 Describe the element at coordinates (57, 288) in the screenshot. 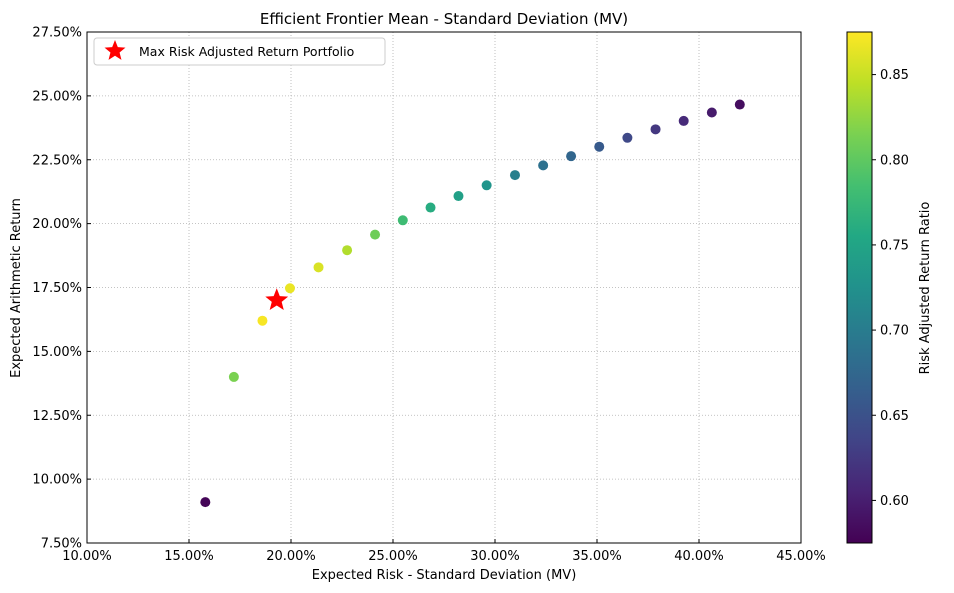

I see `y-tick-label: 17.50%` at that location.